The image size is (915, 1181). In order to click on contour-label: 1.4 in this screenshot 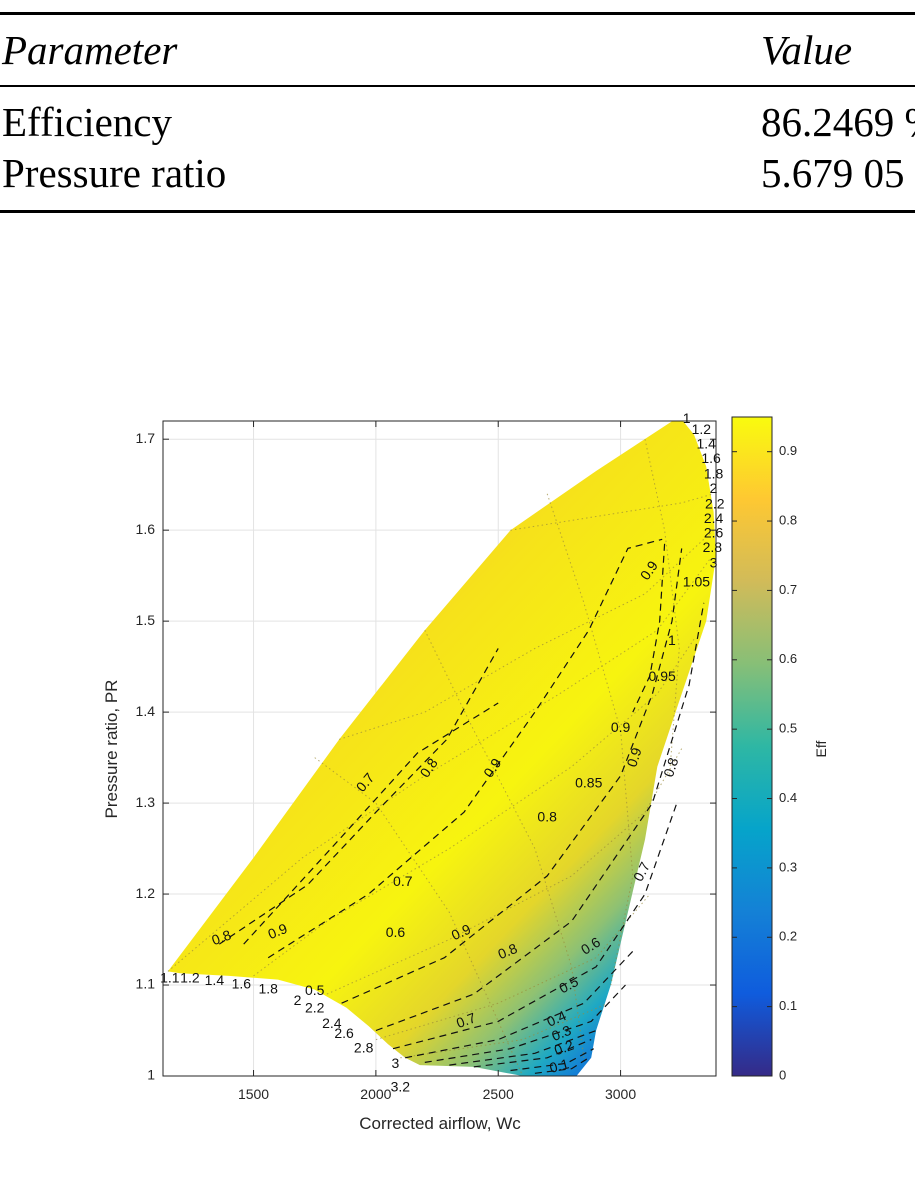, I will do `click(215, 980)`.